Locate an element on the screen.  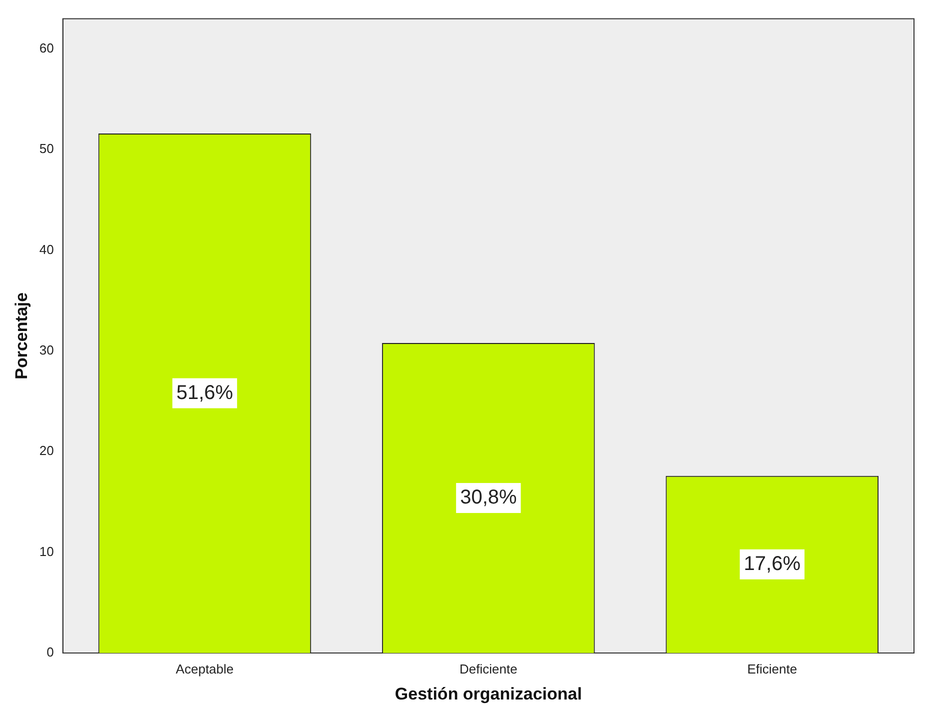
data-label: 51,6% is located at coordinates (205, 393).